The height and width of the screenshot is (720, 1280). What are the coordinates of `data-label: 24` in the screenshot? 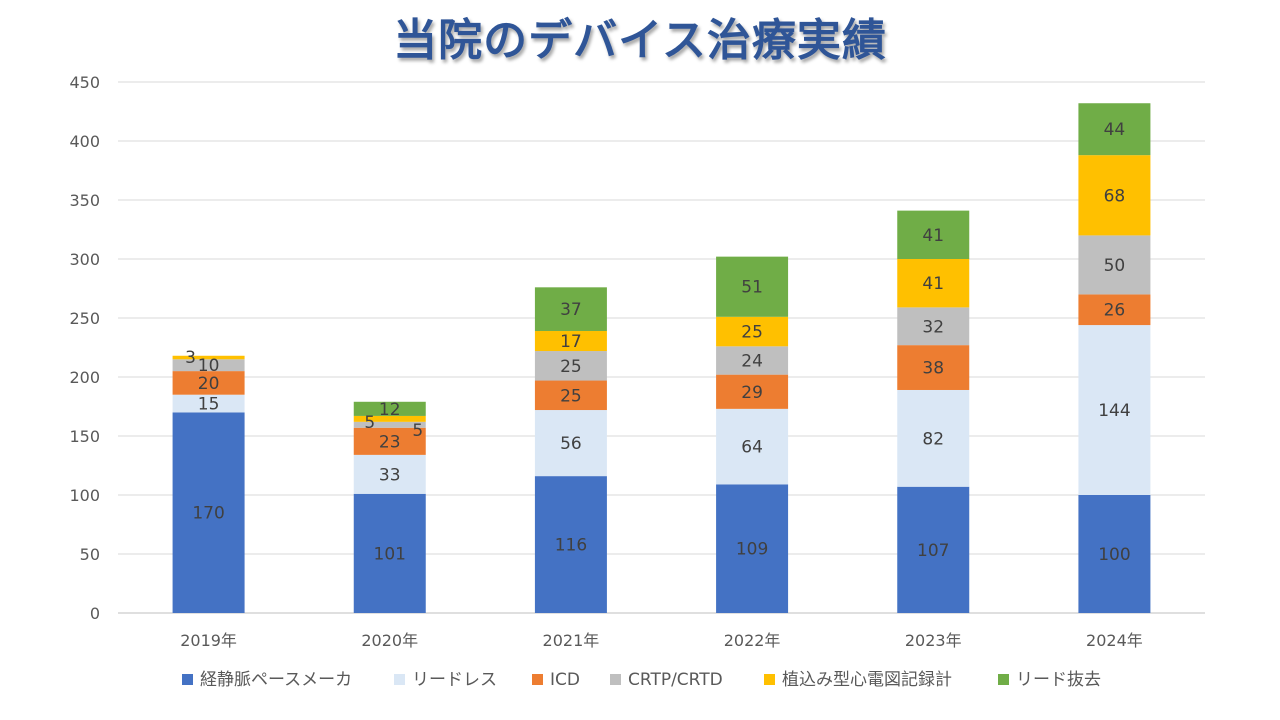 It's located at (752, 361).